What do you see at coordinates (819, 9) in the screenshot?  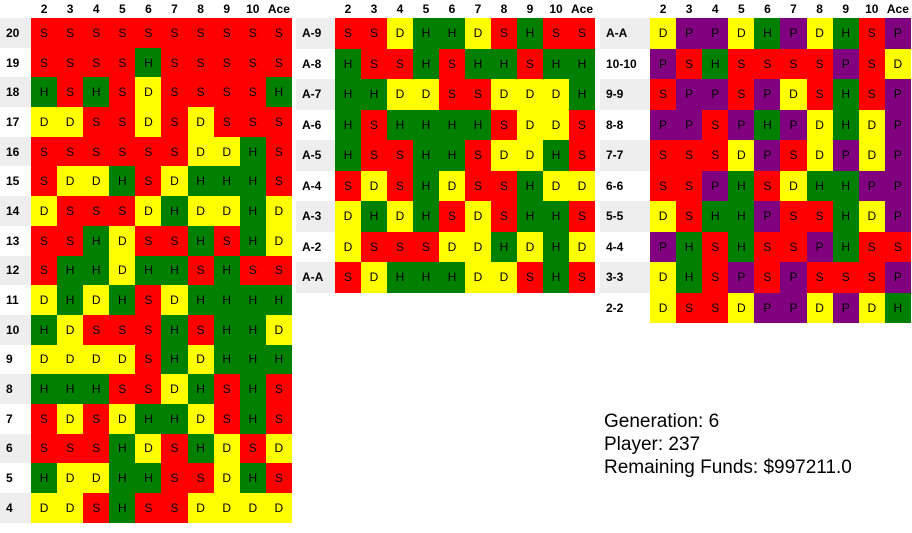 I see `column-header: 8` at bounding box center [819, 9].